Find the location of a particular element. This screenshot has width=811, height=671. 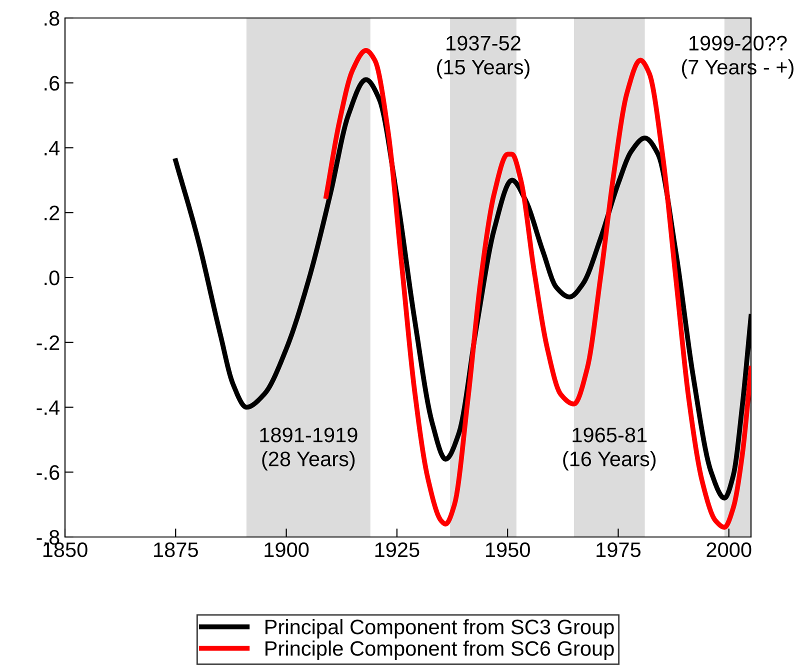

y-tick-label: -.4 is located at coordinates (48, 407).